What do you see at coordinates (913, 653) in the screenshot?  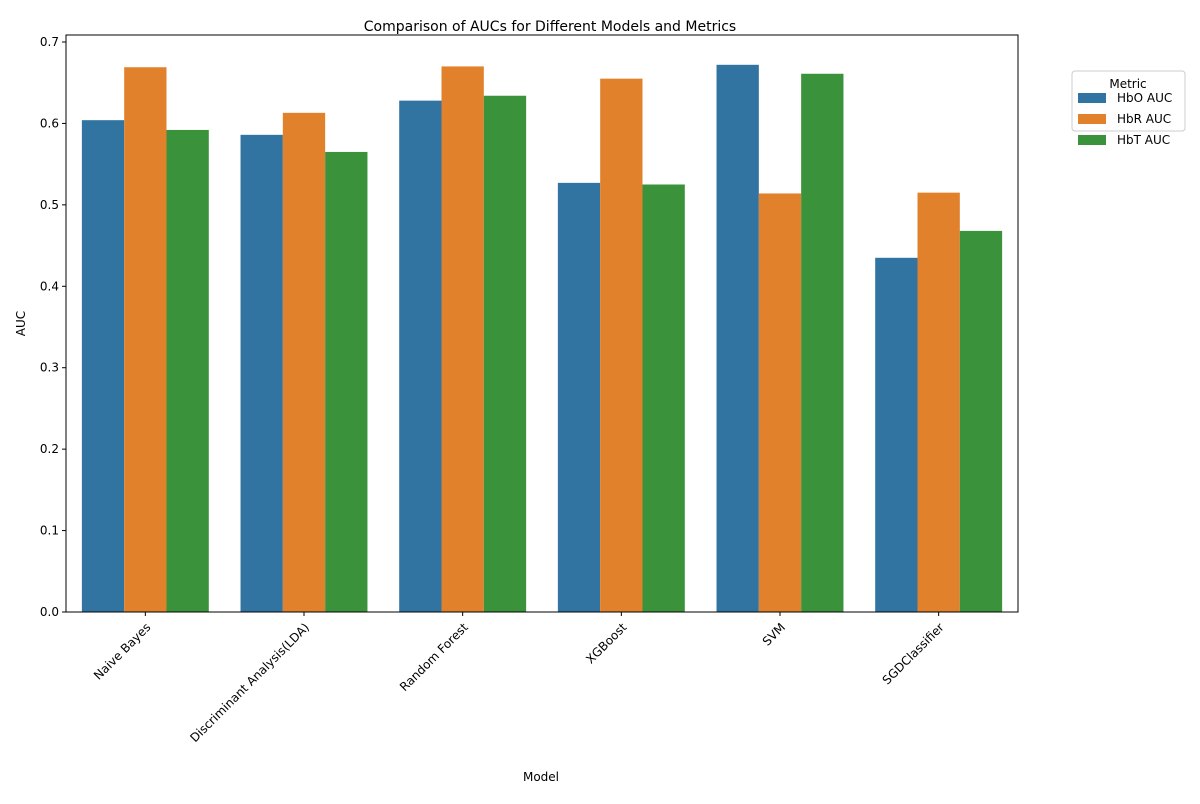 I see `x-tick-label: SGDClassifier` at bounding box center [913, 653].